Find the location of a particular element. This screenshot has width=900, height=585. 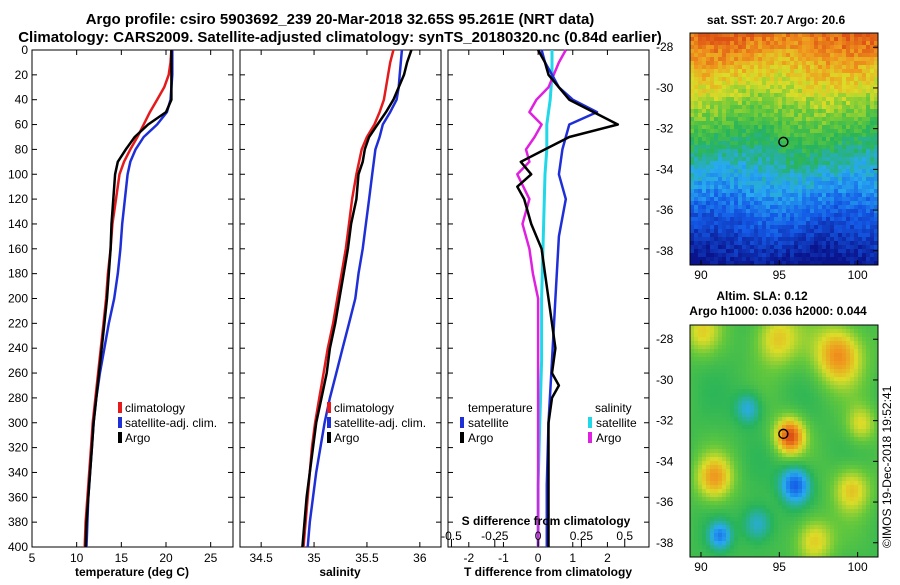

depth-tick-label: 160 is located at coordinates (18, 249).